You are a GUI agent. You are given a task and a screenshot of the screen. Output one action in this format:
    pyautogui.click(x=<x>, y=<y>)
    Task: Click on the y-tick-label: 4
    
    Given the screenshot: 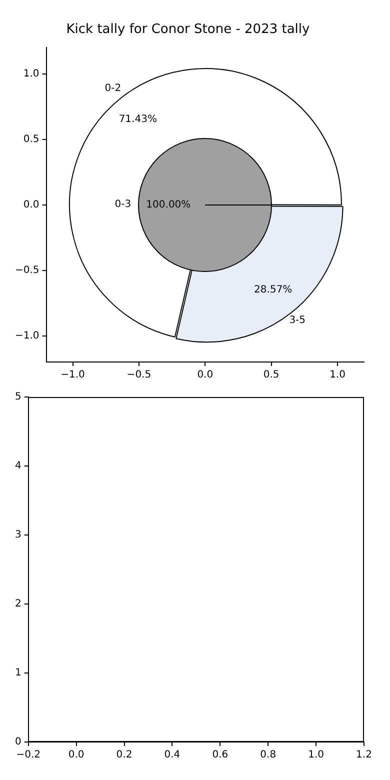 What is the action you would take?
    pyautogui.click(x=18, y=466)
    